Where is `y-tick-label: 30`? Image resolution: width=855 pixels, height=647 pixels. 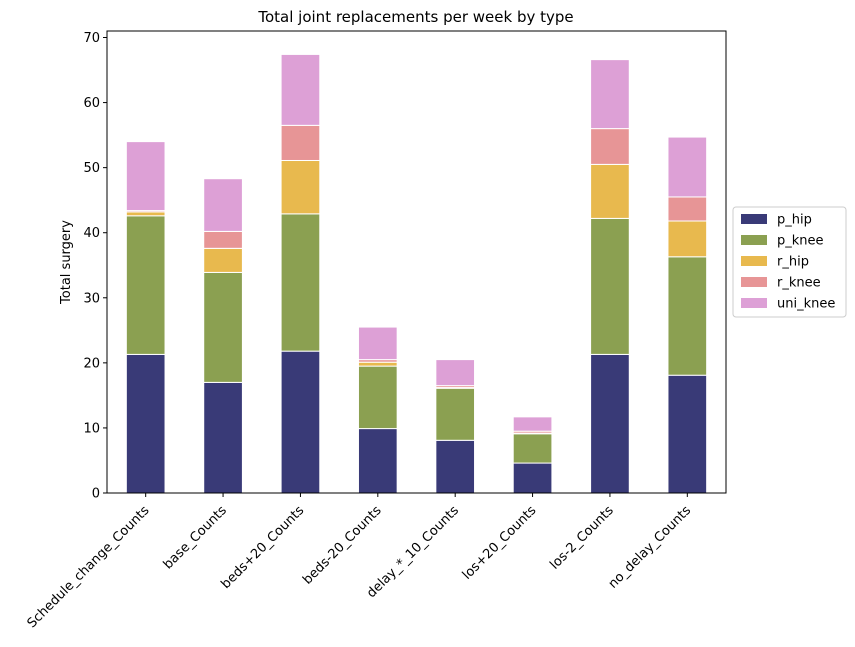 y-tick-label: 30 is located at coordinates (91, 298).